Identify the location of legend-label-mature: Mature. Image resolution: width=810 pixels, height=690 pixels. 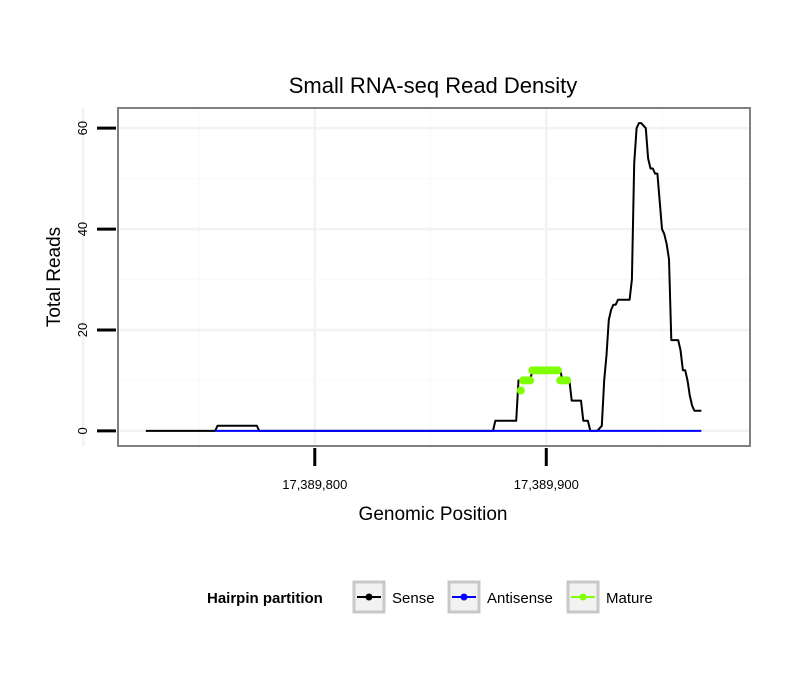
(629, 598).